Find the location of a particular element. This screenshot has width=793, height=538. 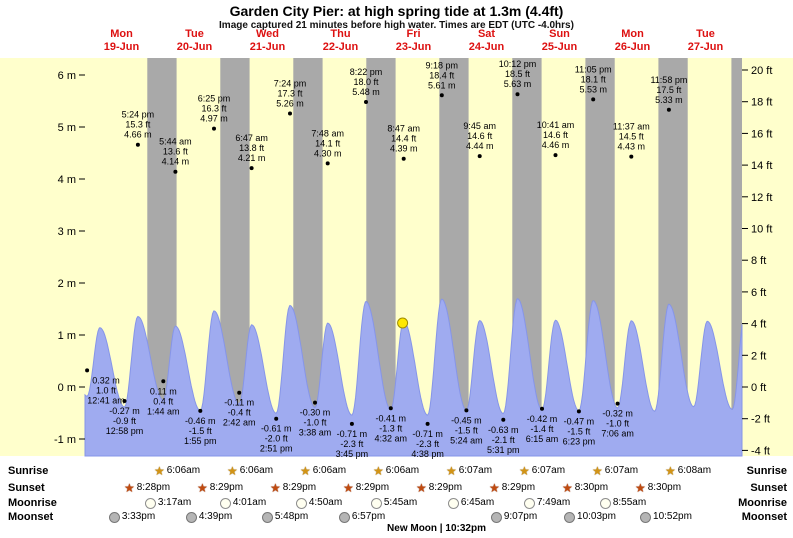

day-label-dow: Mon is located at coordinates (121, 34).